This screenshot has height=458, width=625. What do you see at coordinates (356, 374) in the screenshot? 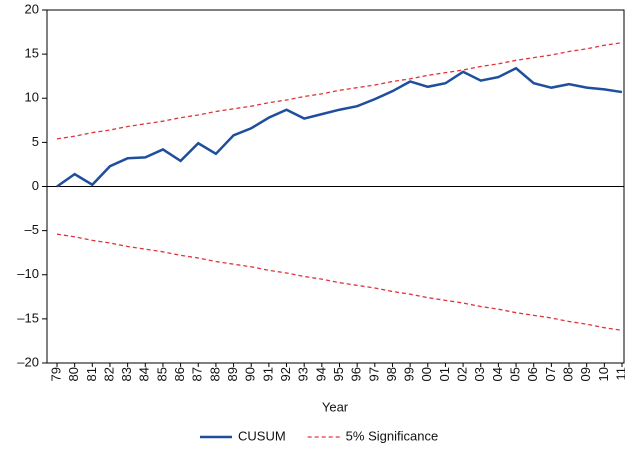
I see `x-tick-label: 96` at bounding box center [356, 374].